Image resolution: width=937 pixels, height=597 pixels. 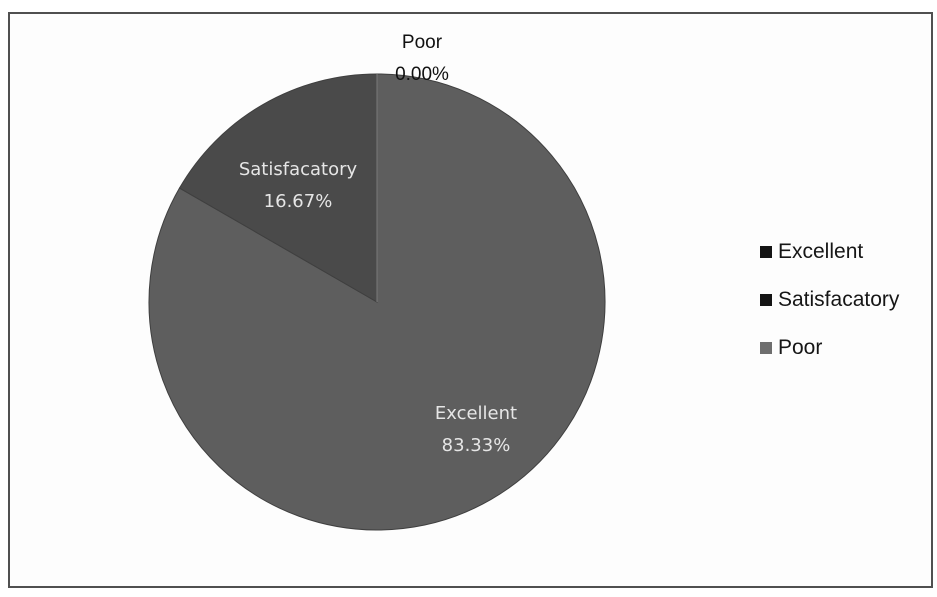 I want to click on legend-swatch-excellent, so click(x=766, y=252).